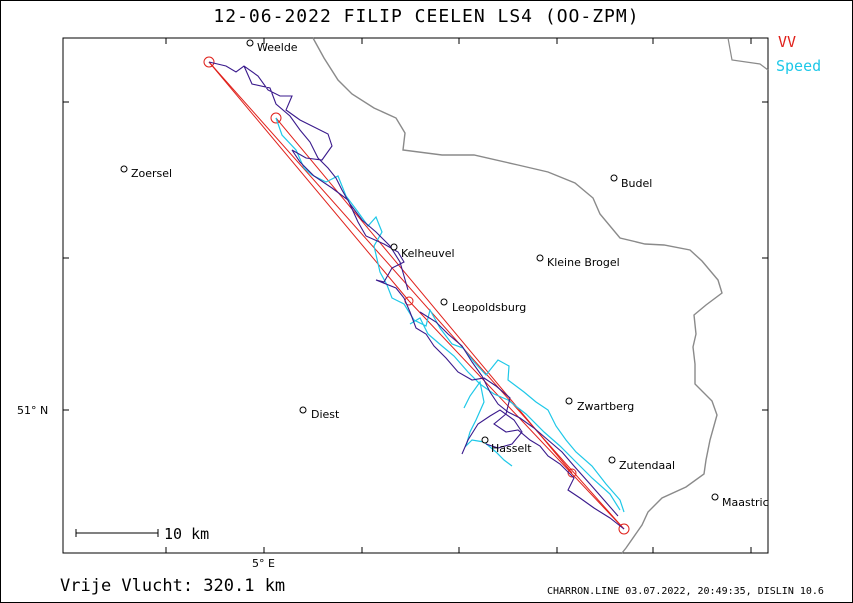 The width and height of the screenshot is (853, 603). What do you see at coordinates (605, 406) in the screenshot?
I see `place-zwartberg: Zwartberg` at bounding box center [605, 406].